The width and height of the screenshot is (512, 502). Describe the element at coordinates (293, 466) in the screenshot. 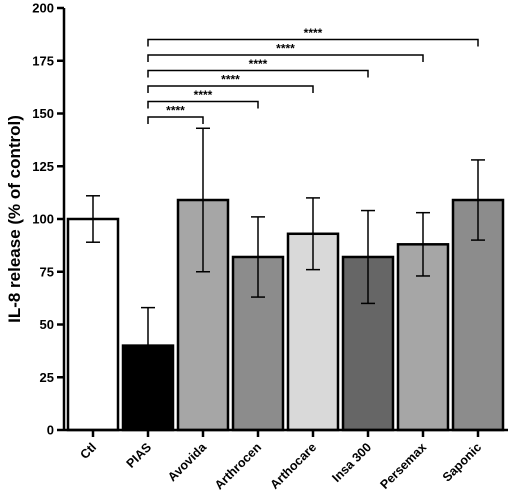

I see `x-tick-label: Arthocare` at that location.